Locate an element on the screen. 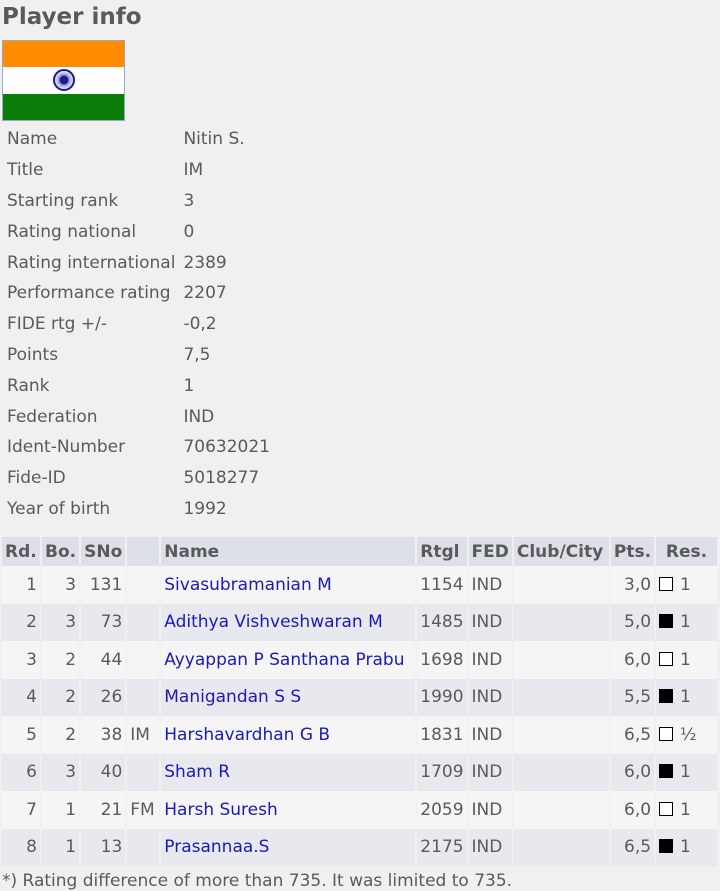  rating-cell: 1831 is located at coordinates (442, 735).